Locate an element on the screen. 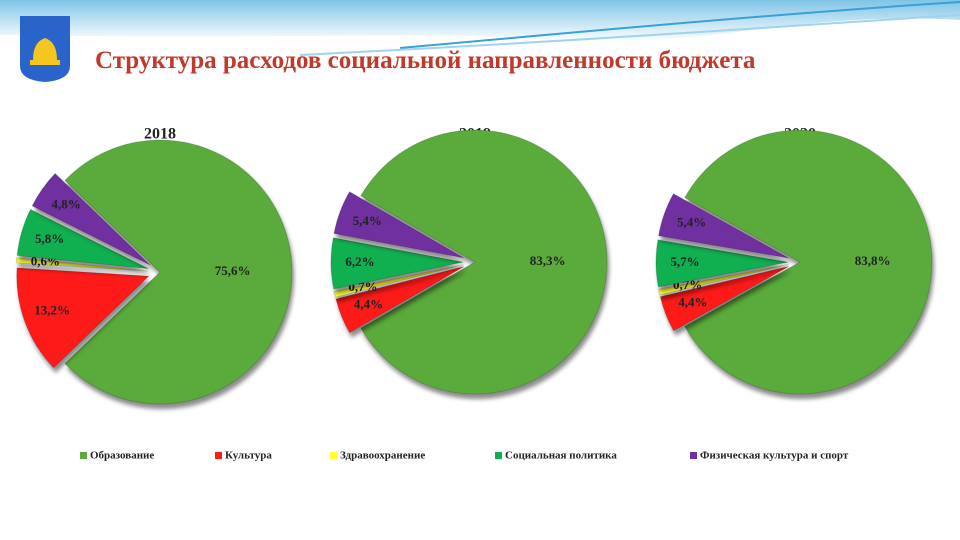 The image size is (960, 540). legend-label: Культура is located at coordinates (248, 456).